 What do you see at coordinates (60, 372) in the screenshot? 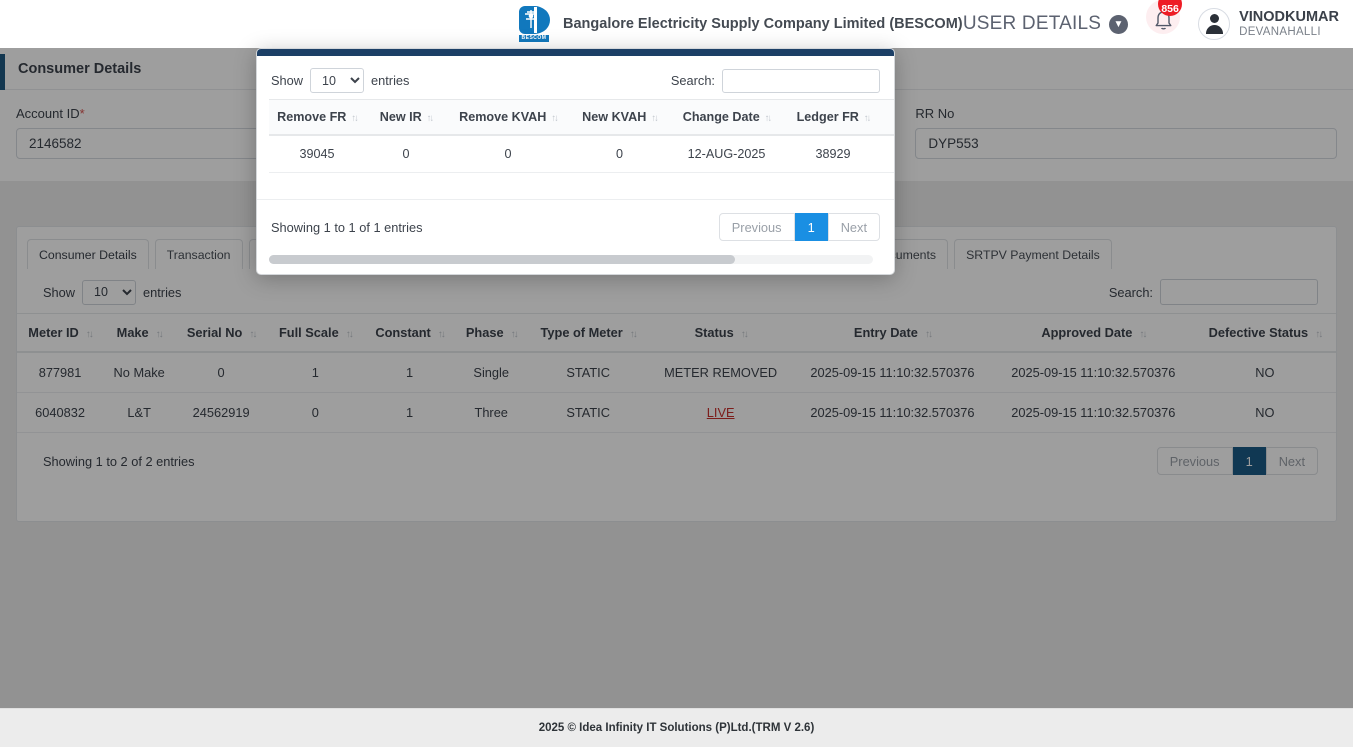
I see `cell-meter-id: 877981` at bounding box center [60, 372].